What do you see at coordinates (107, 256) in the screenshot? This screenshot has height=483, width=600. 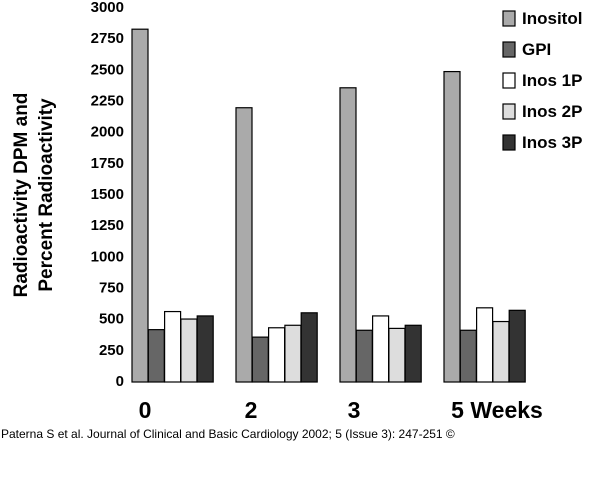 I see `y-tick-label: 1000` at bounding box center [107, 256].